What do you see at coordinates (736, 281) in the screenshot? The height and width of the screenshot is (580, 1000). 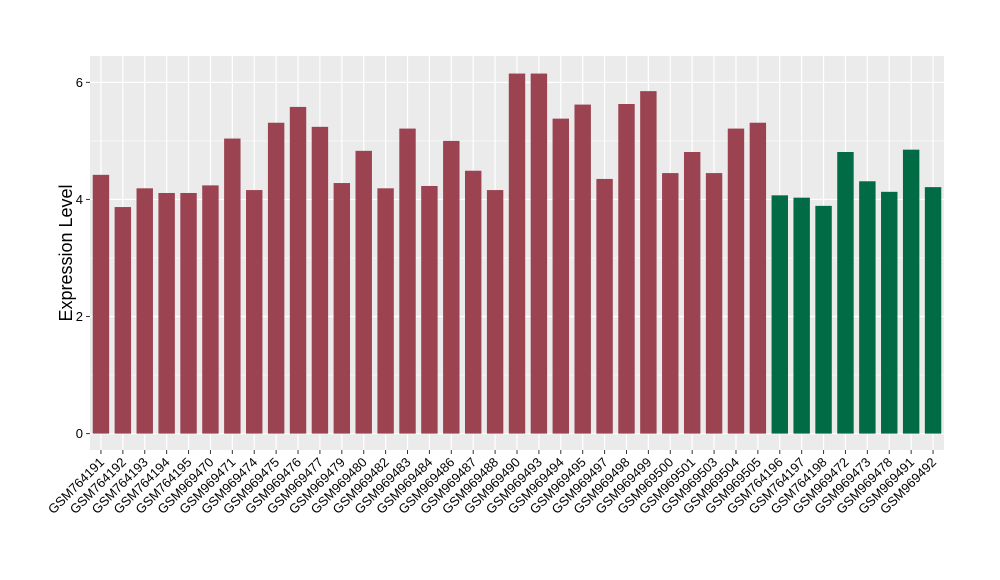 I see `bar-GSM969504` at bounding box center [736, 281].